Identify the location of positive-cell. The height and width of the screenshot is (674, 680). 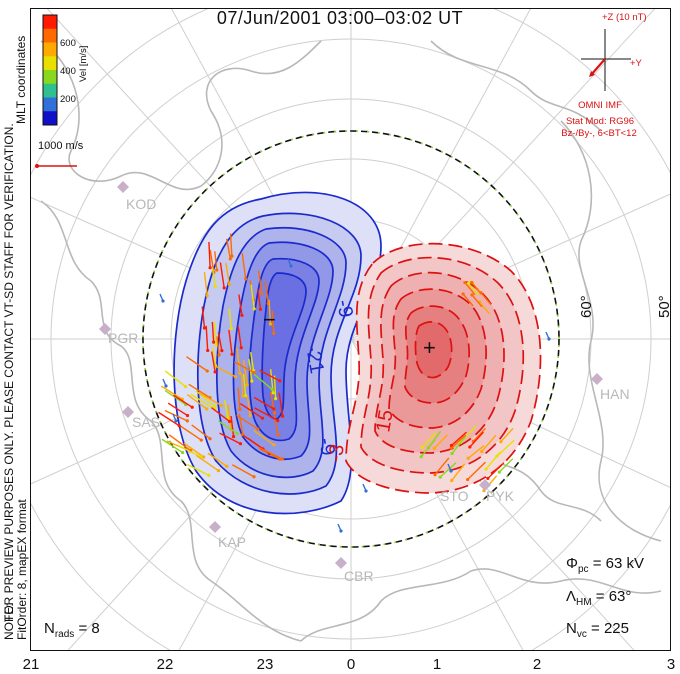
(443, 368).